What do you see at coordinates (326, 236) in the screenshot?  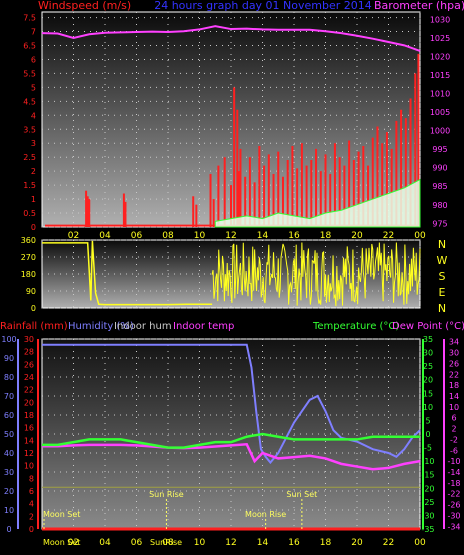 I see `x-tick-label: 18` at bounding box center [326, 236].